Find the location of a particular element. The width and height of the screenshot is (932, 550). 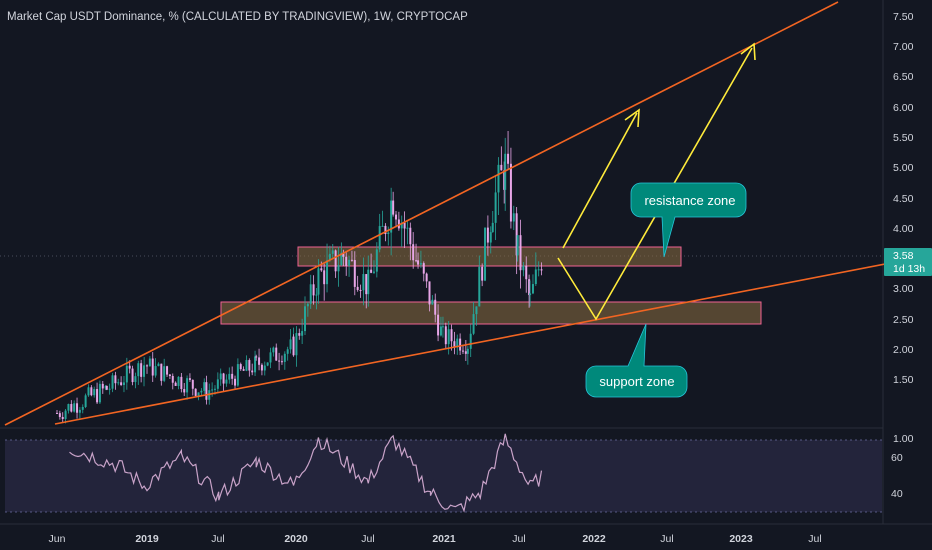

projection-arrow-long is located at coordinates (656, 181).